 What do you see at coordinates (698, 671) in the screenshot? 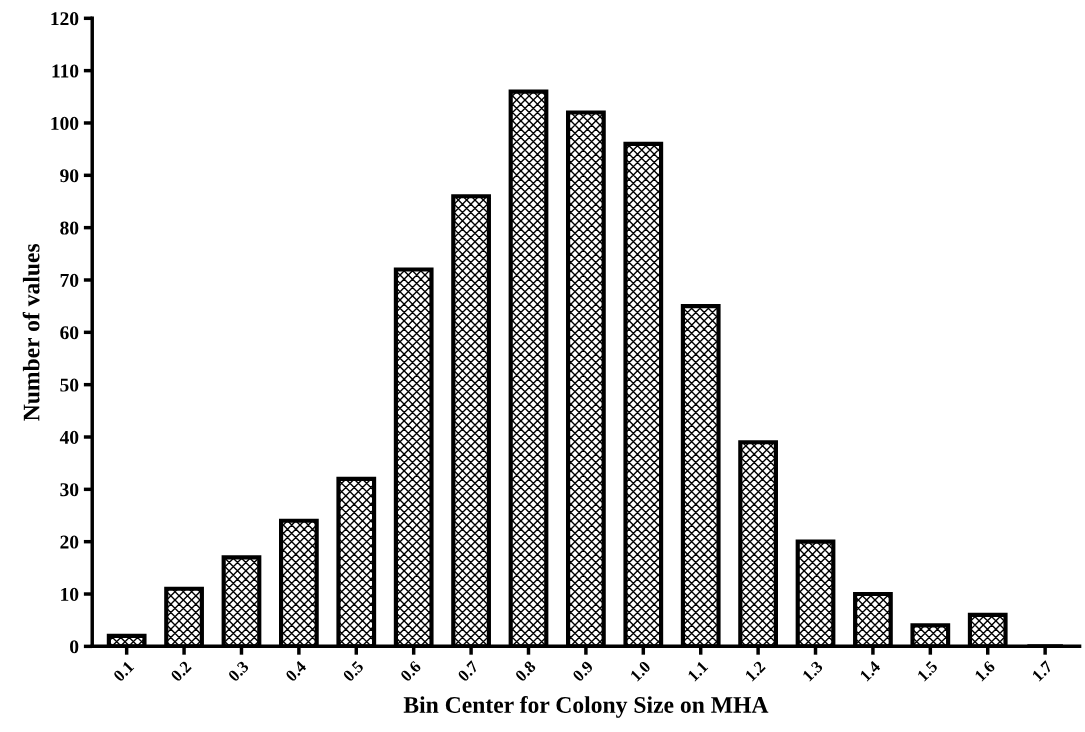
I see `x-tick-label: 1.1` at bounding box center [698, 671].